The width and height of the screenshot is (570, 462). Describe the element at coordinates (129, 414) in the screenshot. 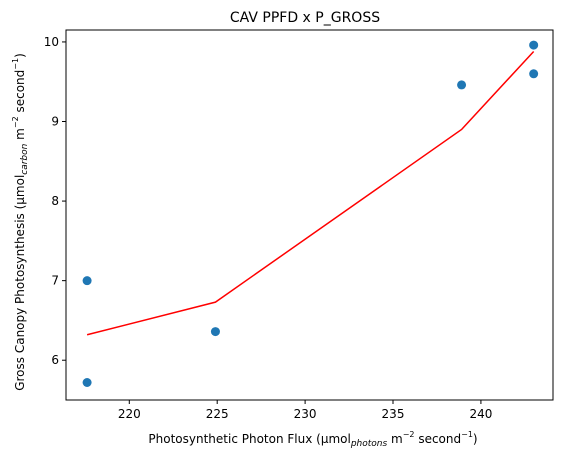

I see `x-tick-label: 220` at that location.